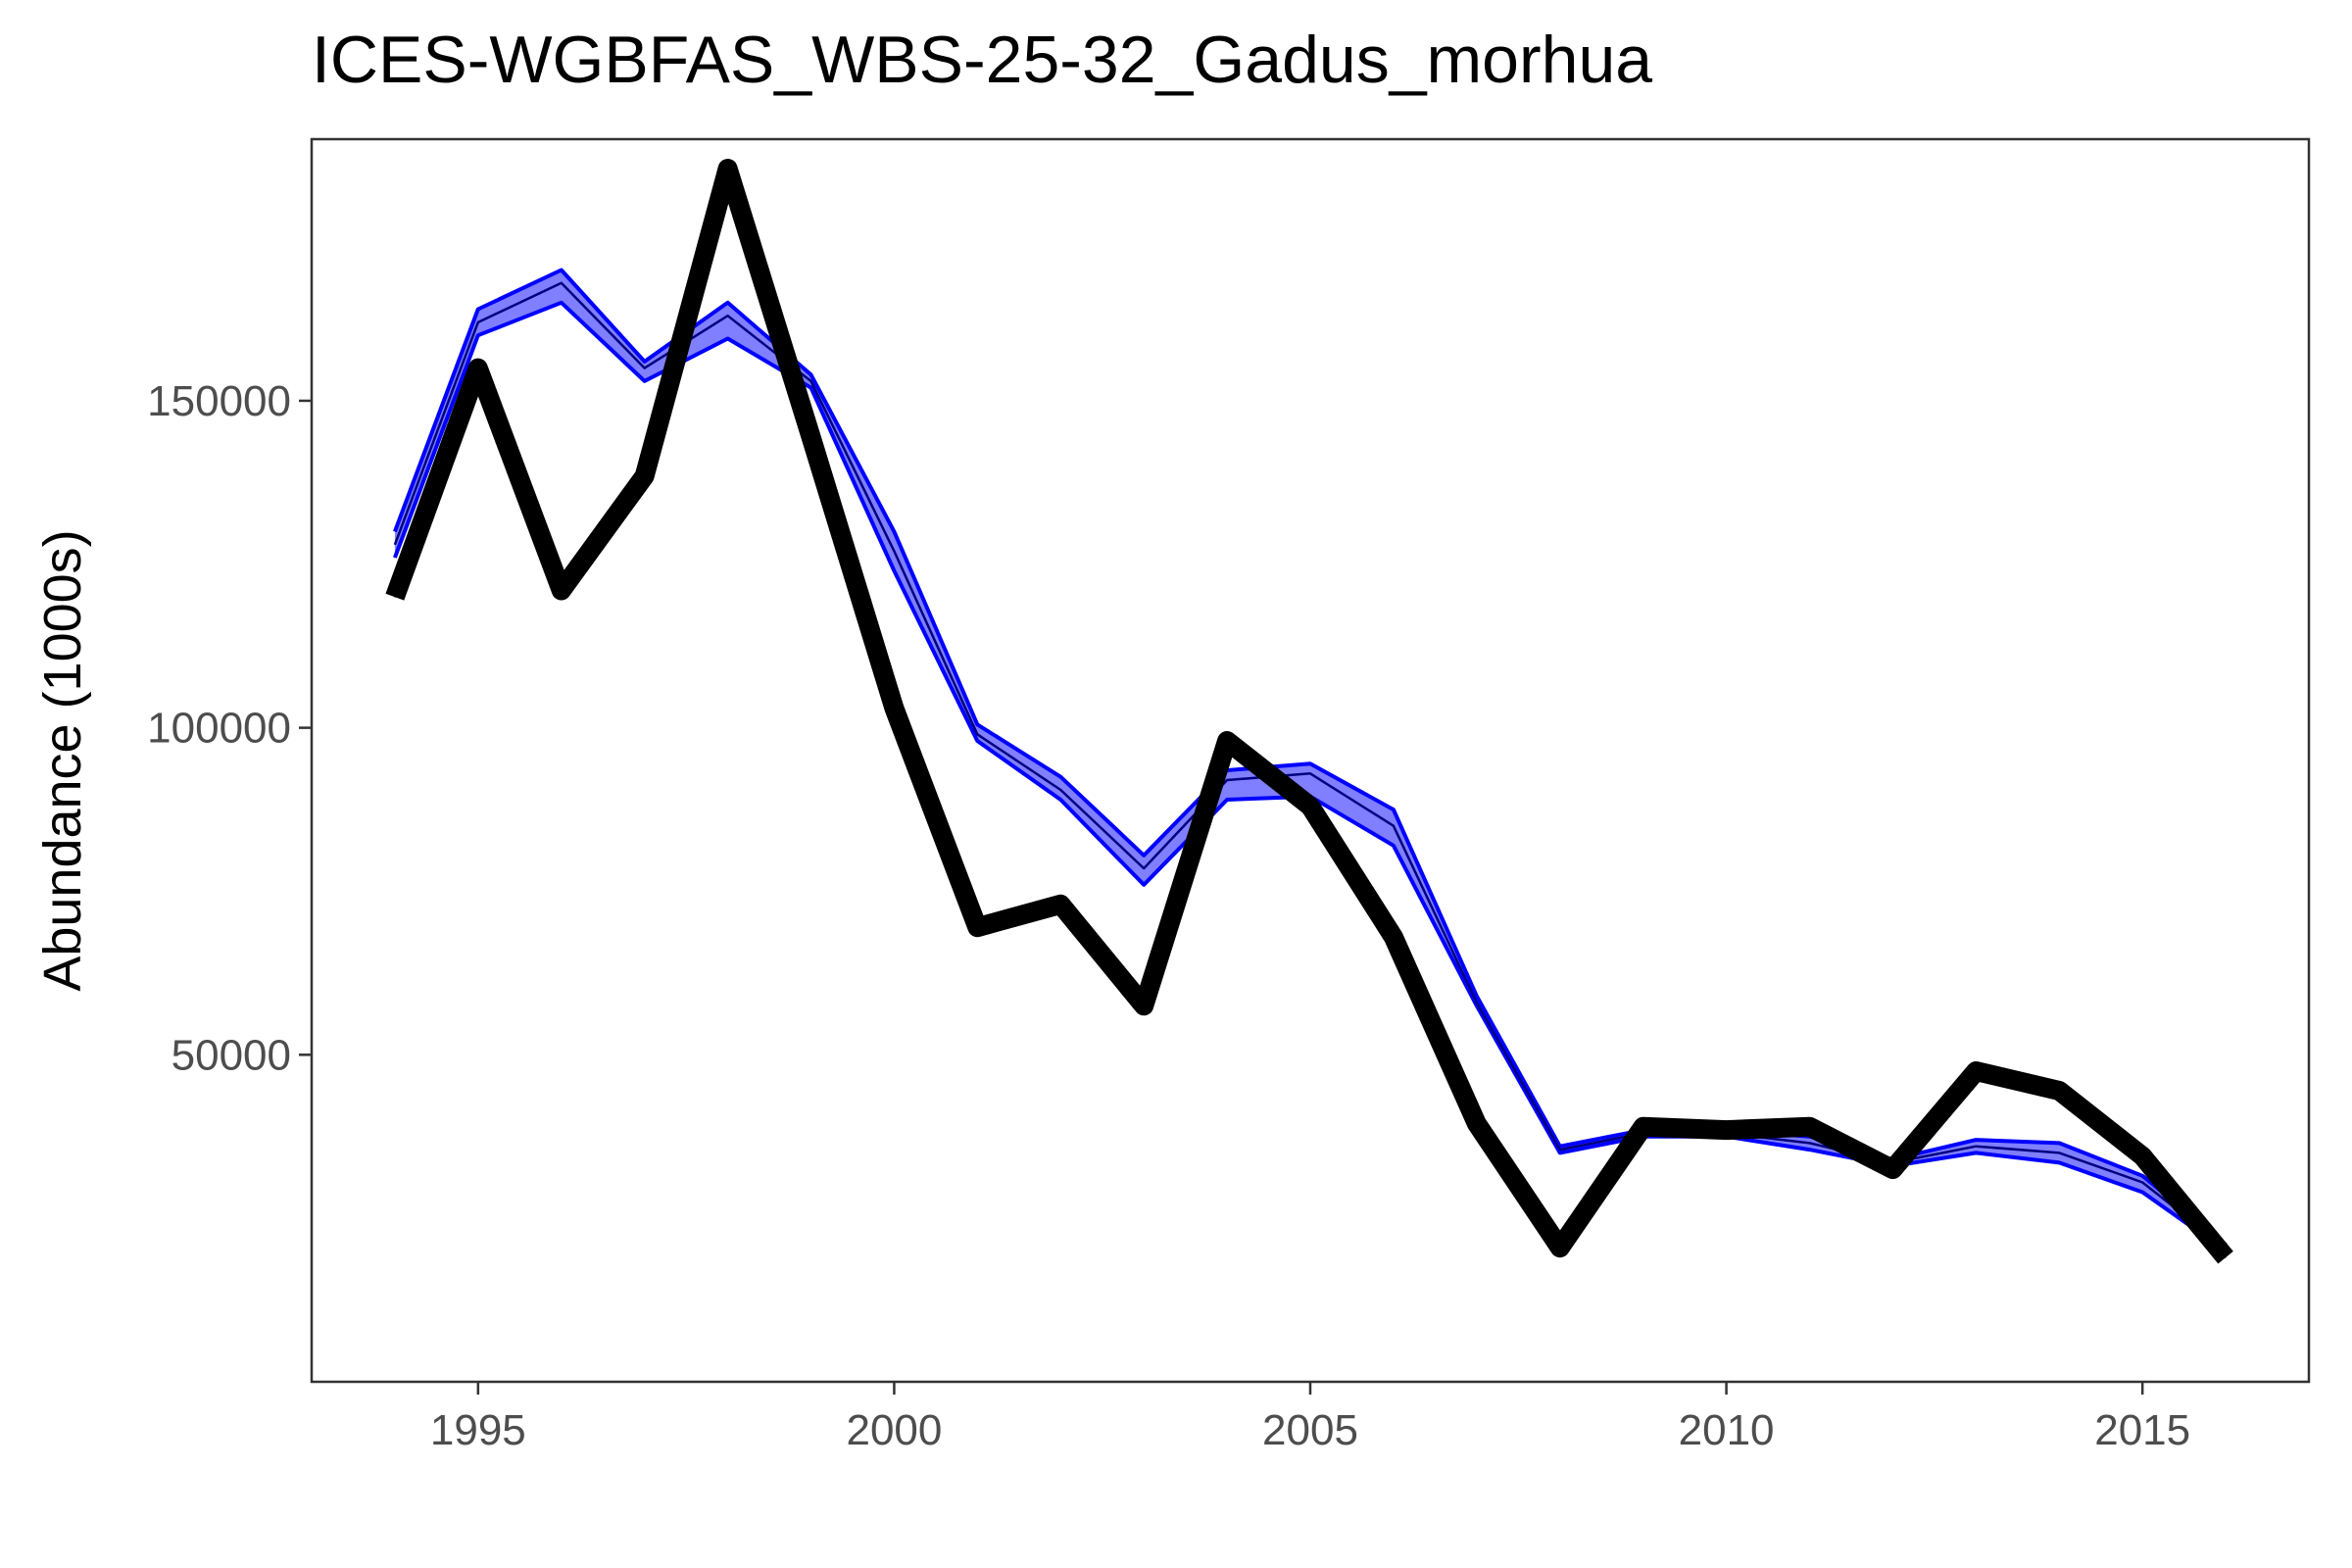 The width and height of the screenshot is (2352, 1568). I want to click on chart-title: ICES-WGBFAS_WBS-25-32_Gadus_morhua, so click(982, 60).